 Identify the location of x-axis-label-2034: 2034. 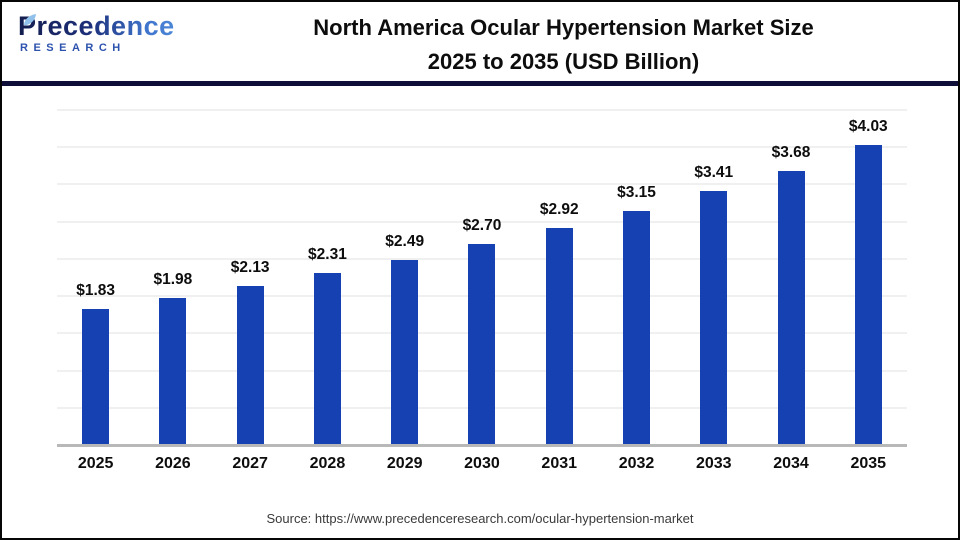
(791, 463).